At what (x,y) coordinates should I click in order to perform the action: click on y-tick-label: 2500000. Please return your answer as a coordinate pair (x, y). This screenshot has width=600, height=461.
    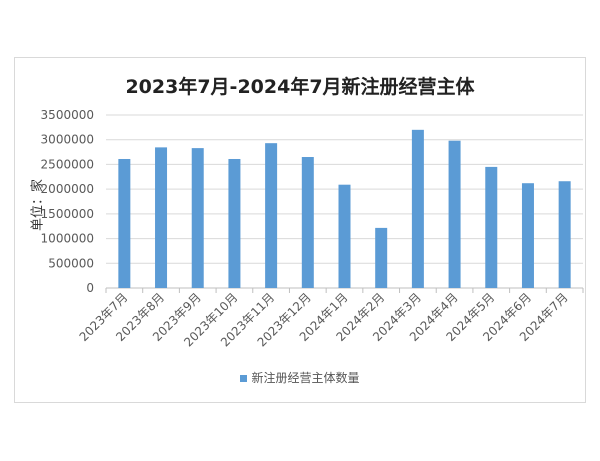
    Looking at the image, I should click on (67, 164).